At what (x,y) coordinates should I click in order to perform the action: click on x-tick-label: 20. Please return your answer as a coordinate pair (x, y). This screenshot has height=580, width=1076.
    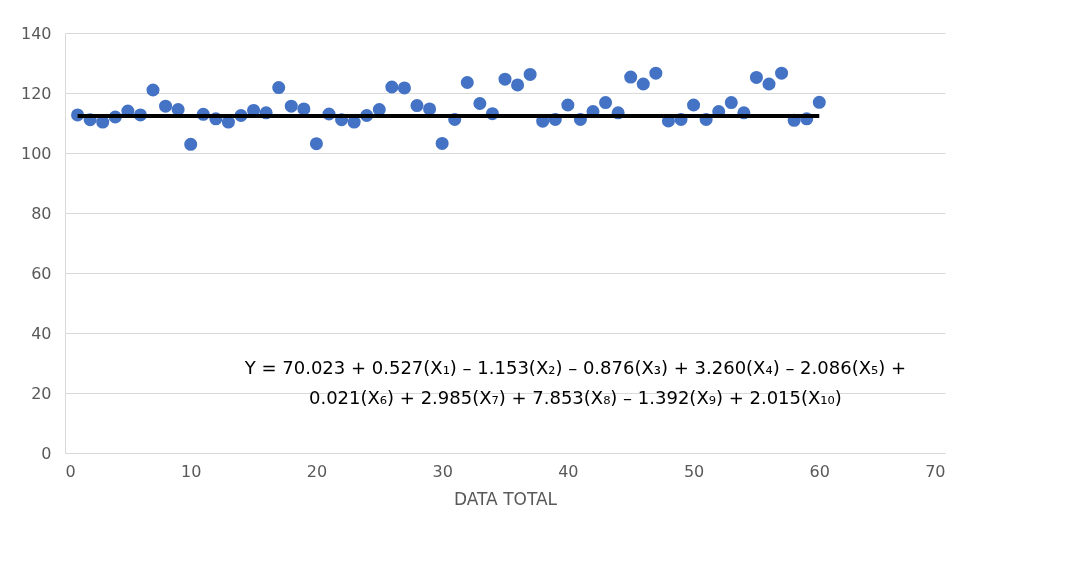
    Looking at the image, I should click on (317, 471).